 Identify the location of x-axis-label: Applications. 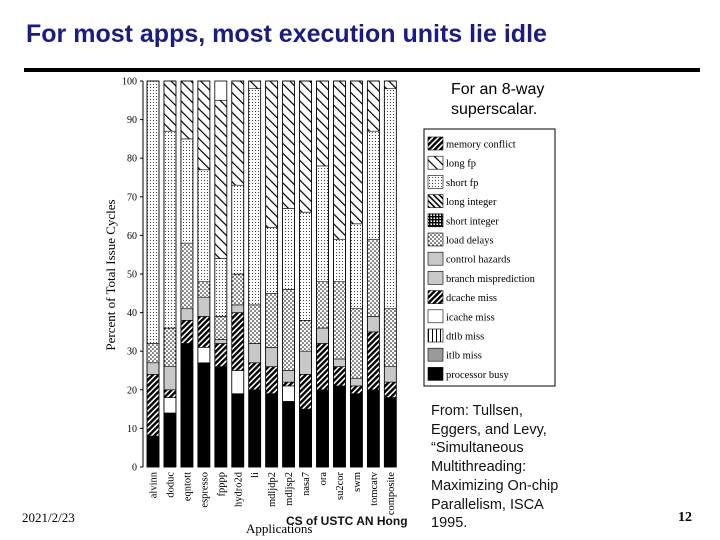
(279, 528).